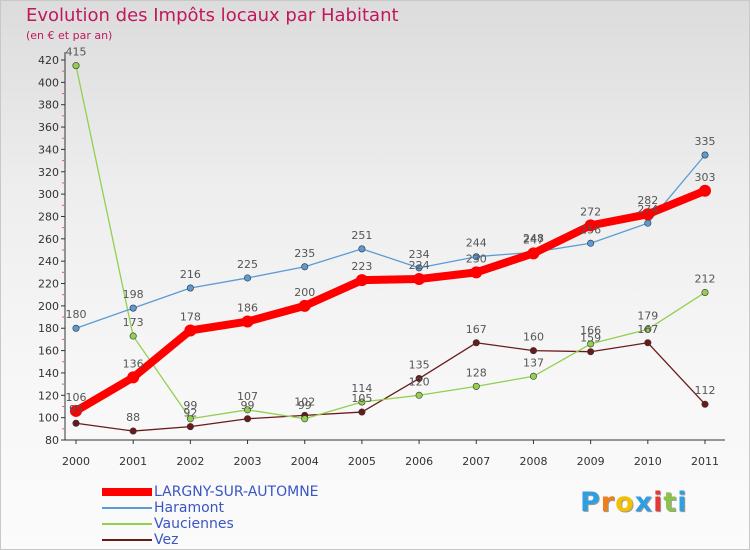 The height and width of the screenshot is (550, 750). Describe the element at coordinates (705, 177) in the screenshot. I see `data-label: 303` at that location.